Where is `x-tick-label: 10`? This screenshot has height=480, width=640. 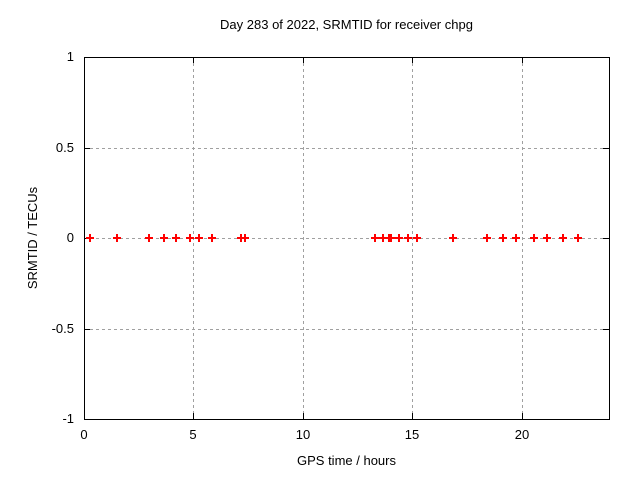 x-tick-label: 10 is located at coordinates (303, 434).